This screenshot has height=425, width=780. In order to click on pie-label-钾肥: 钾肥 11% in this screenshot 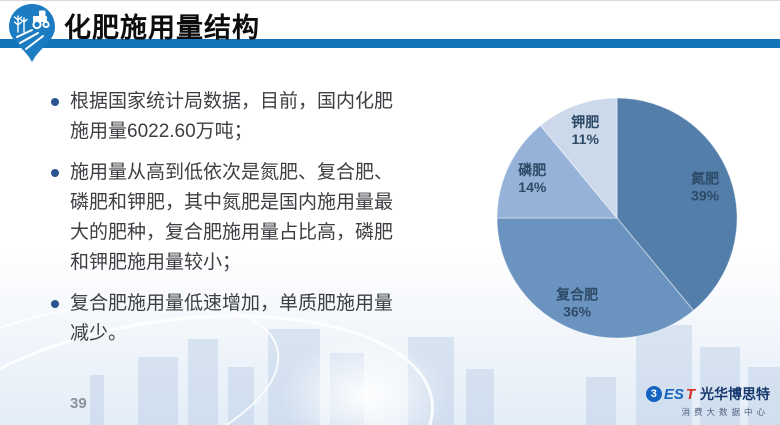, I will do `click(585, 130)`.